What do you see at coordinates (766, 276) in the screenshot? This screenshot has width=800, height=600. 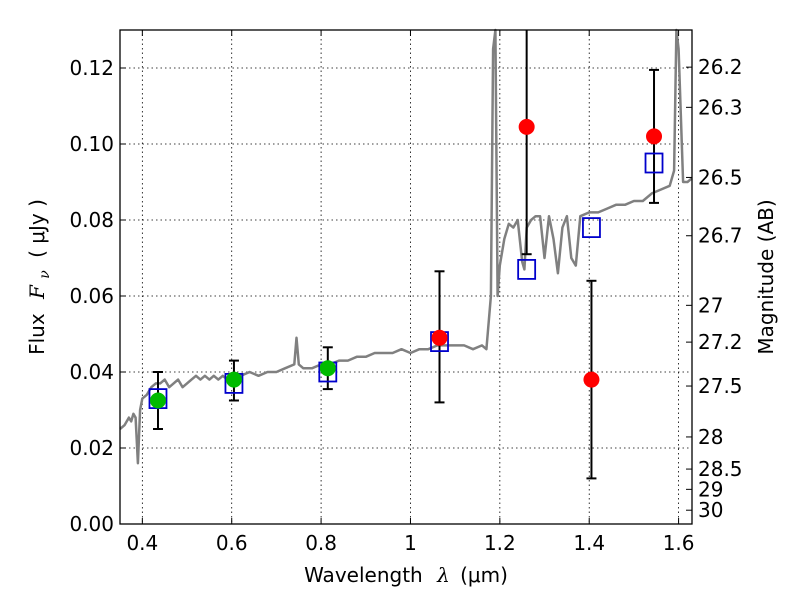 I see `y2-axis-label: Magnitude (AB)` at bounding box center [766, 276].